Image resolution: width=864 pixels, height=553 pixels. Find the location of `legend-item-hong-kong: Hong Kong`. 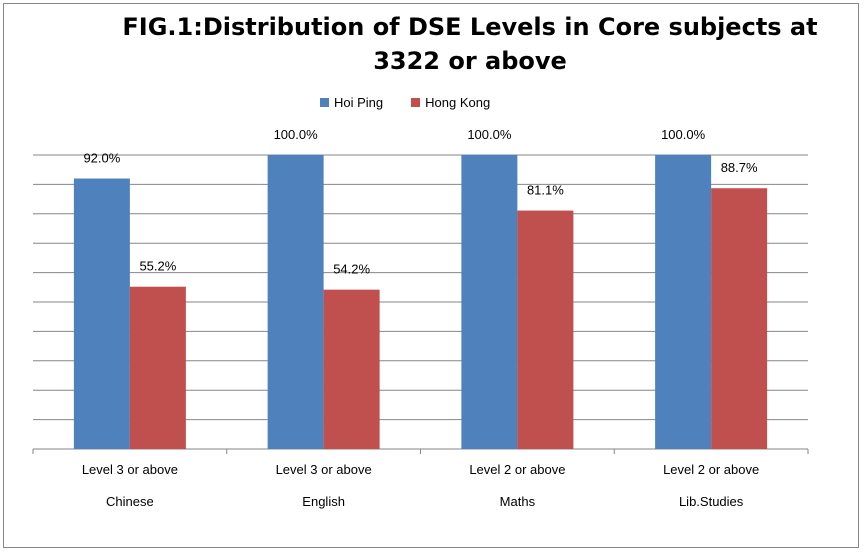

legend-item-hong-kong: Hong Kong is located at coordinates (450, 102).